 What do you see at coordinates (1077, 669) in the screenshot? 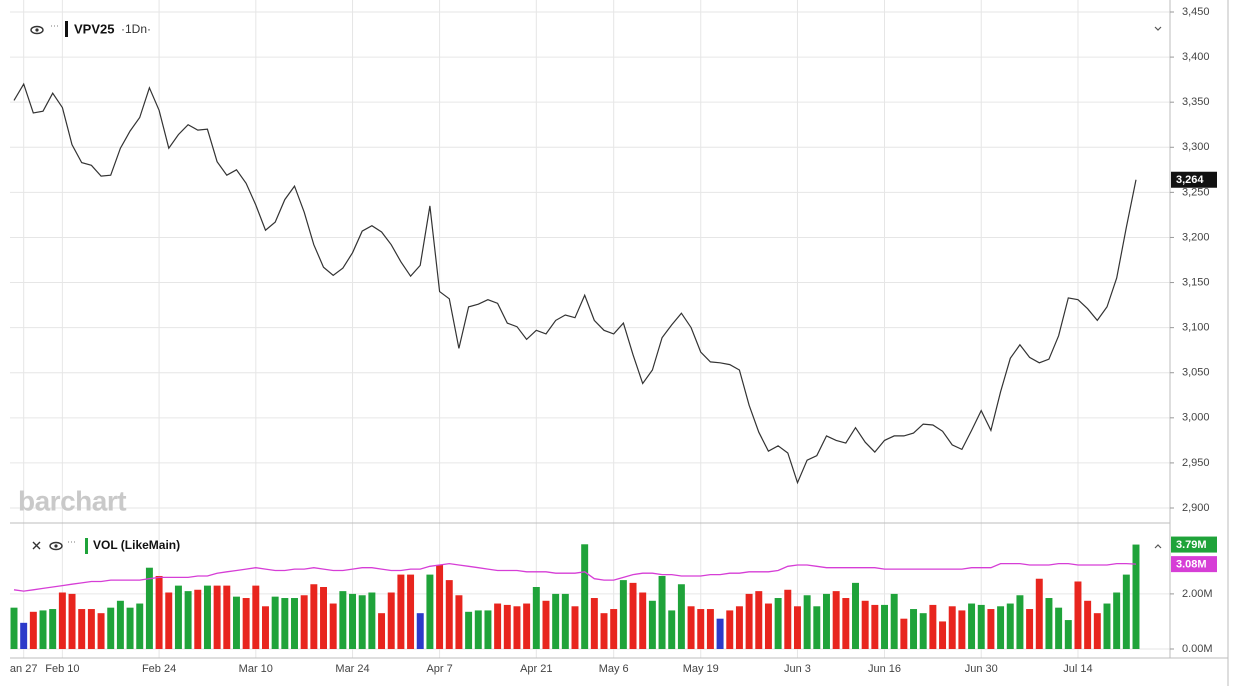
I see `x-tick-label: Jul 14` at bounding box center [1077, 669].